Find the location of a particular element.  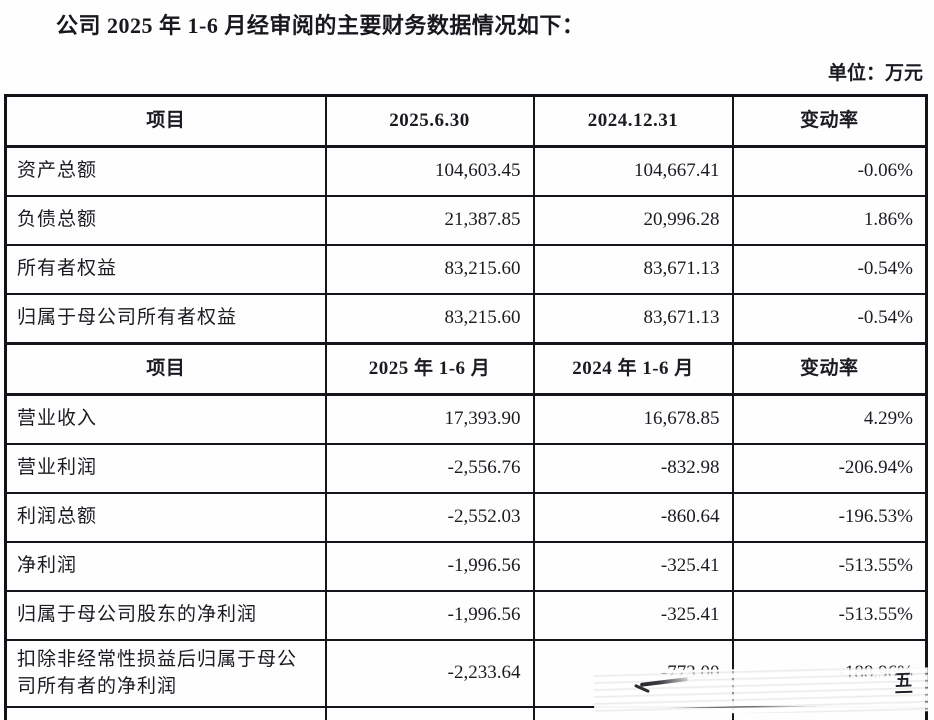

table-row: 负债总额 21,387.85 20,996.28 1.86% is located at coordinates (466, 220).